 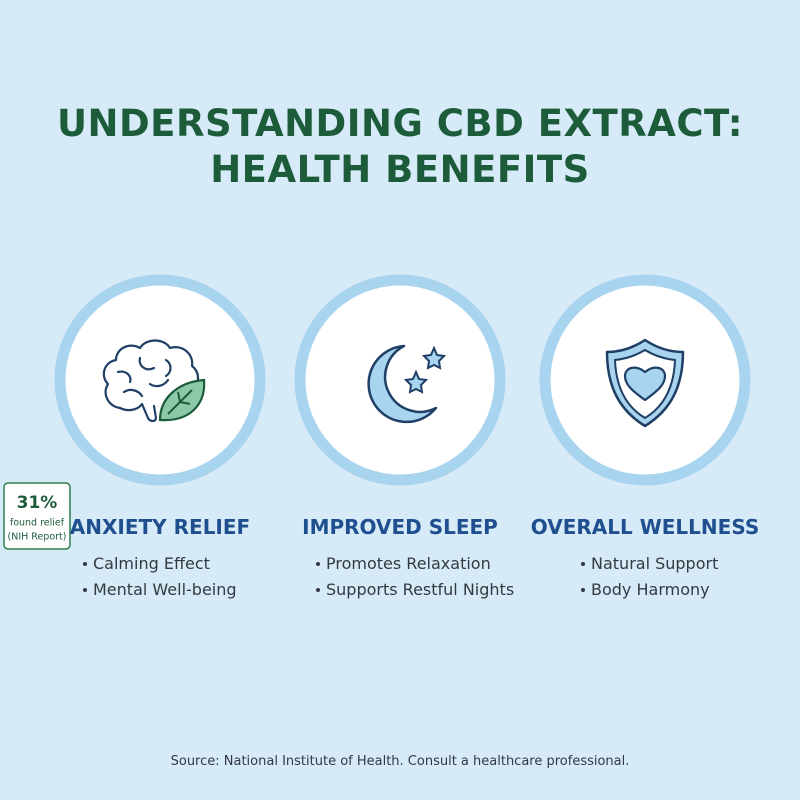 I want to click on benefit-point: Mental Well-being, so click(x=165, y=589).